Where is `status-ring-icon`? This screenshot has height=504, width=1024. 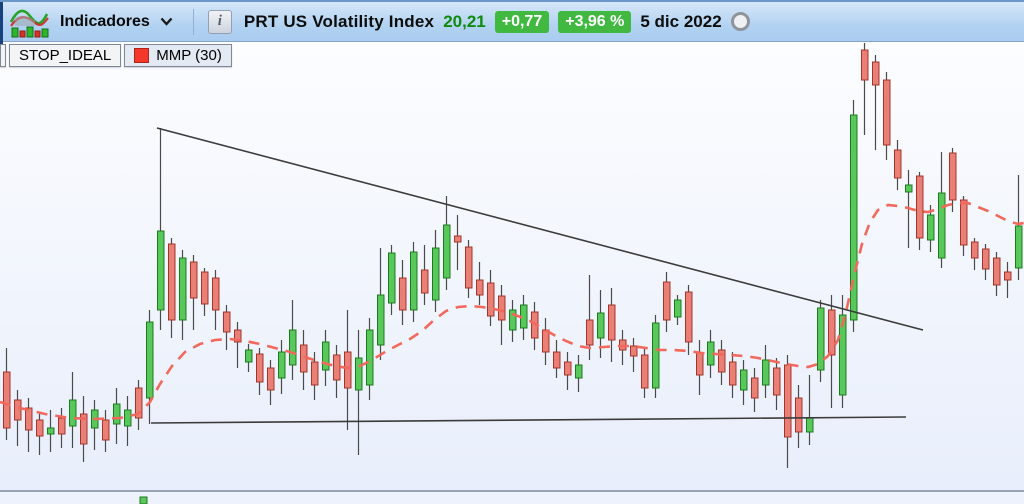 status-ring-icon is located at coordinates (740, 21).